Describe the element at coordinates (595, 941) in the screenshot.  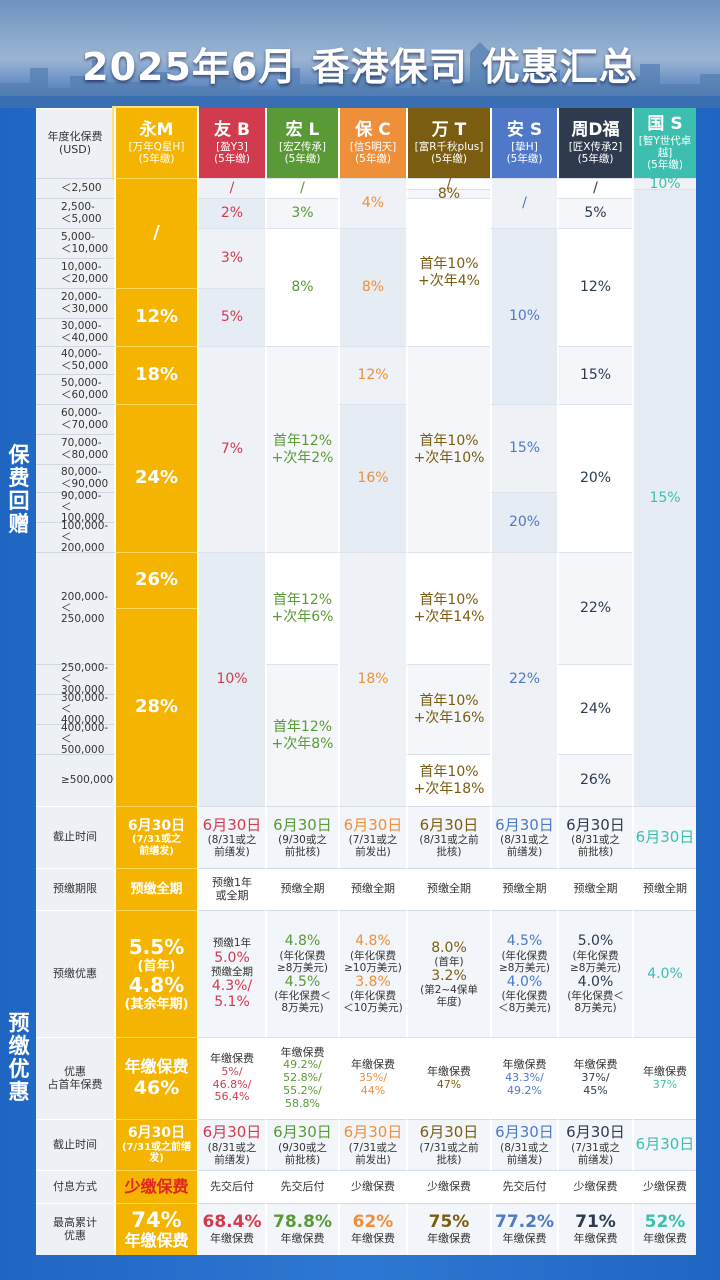
I see `companies.6.offer-line: 5.0%` at that location.